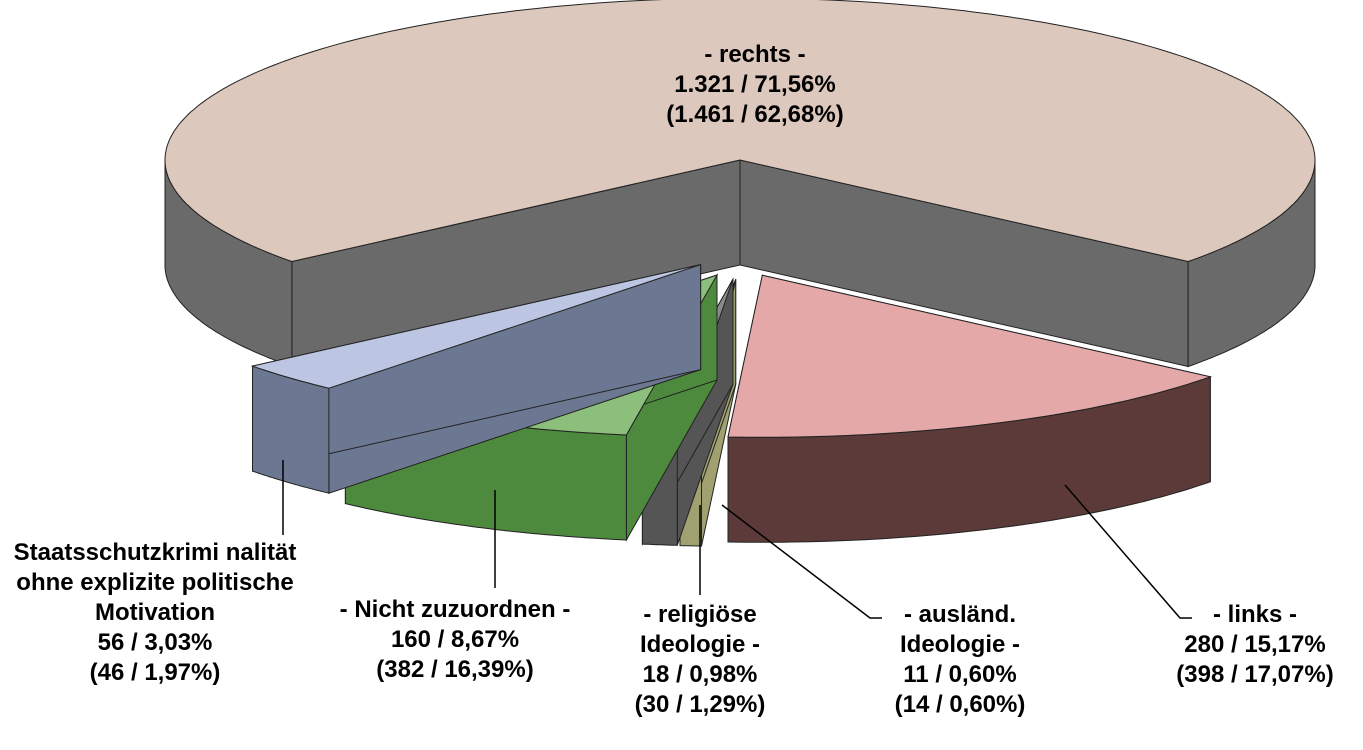 The height and width of the screenshot is (750, 1363). What do you see at coordinates (155, 642) in the screenshot?
I see `label-line: 56 / 3,03%` at bounding box center [155, 642].